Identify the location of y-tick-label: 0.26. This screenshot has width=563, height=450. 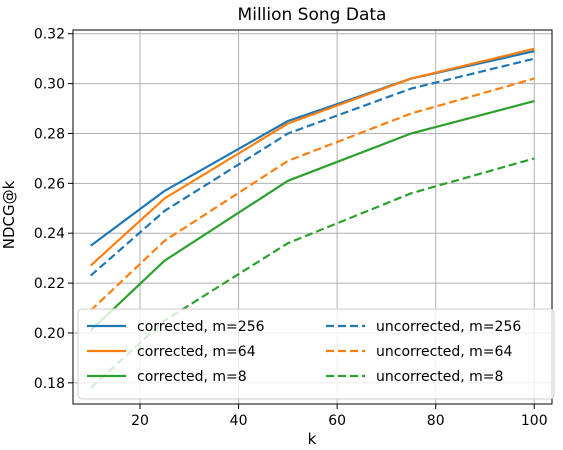
(49, 184).